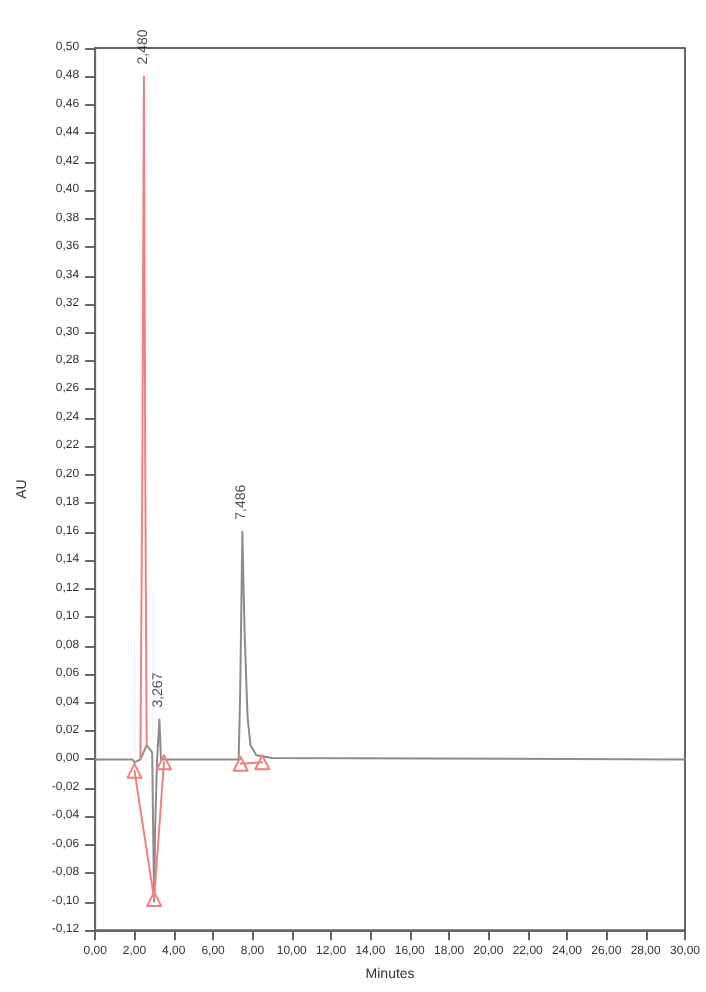 This screenshot has width=706, height=992. What do you see at coordinates (143, 418) in the screenshot?
I see `line-series` at bounding box center [143, 418].